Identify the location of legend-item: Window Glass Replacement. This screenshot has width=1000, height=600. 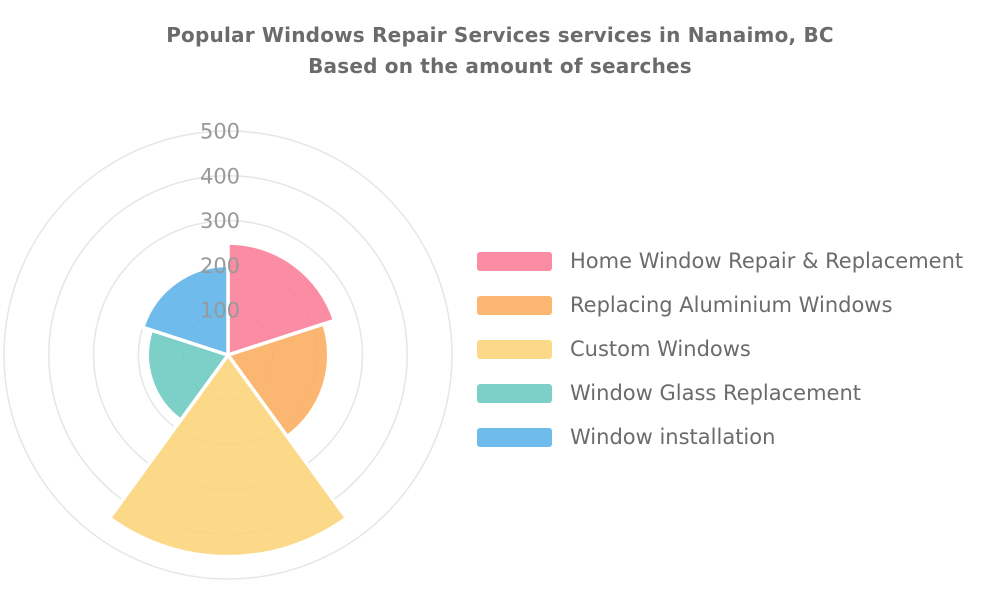
(720, 393).